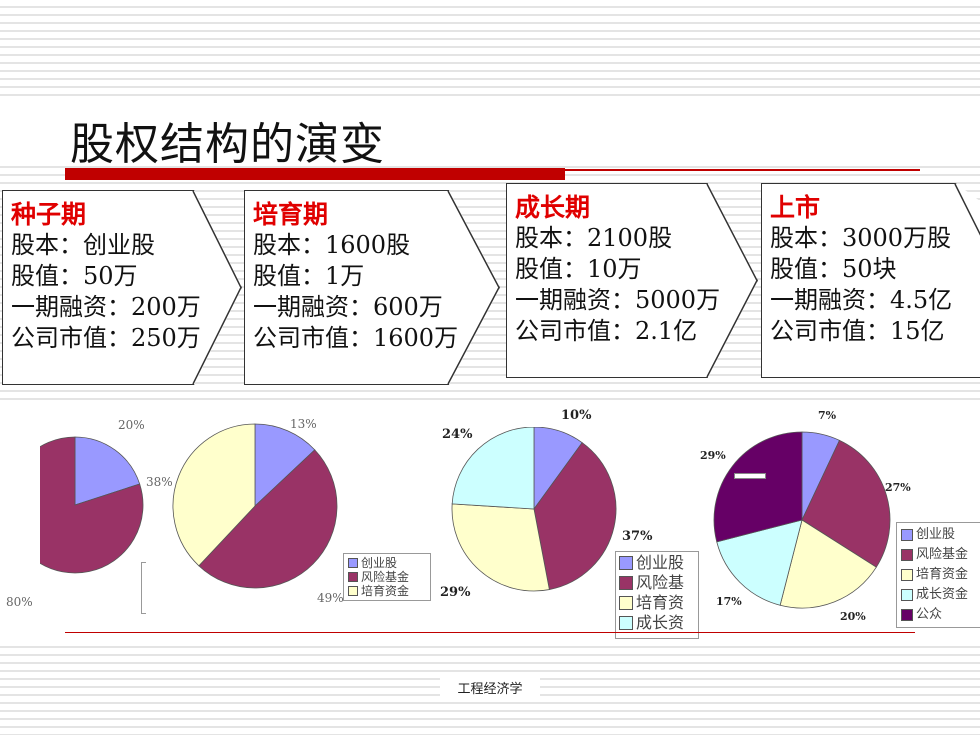 The height and width of the screenshot is (735, 980). What do you see at coordinates (457, 434) in the screenshot?
I see `data-label: 24%` at bounding box center [457, 434].